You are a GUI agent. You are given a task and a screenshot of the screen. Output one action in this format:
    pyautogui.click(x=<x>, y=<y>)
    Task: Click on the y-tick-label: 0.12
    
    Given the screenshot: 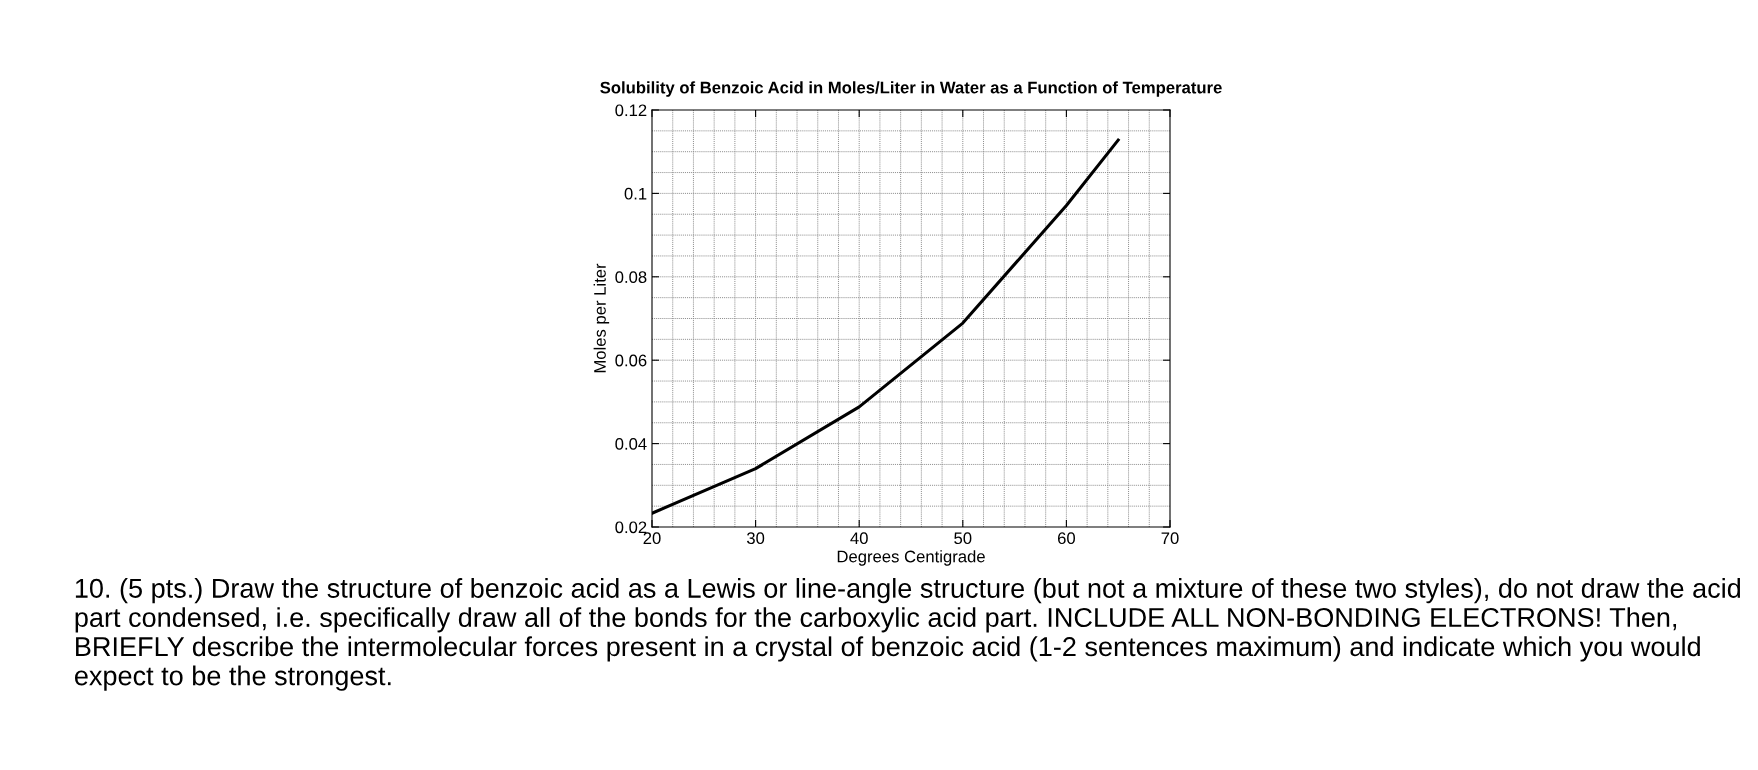 What is the action you would take?
    pyautogui.click(x=631, y=110)
    